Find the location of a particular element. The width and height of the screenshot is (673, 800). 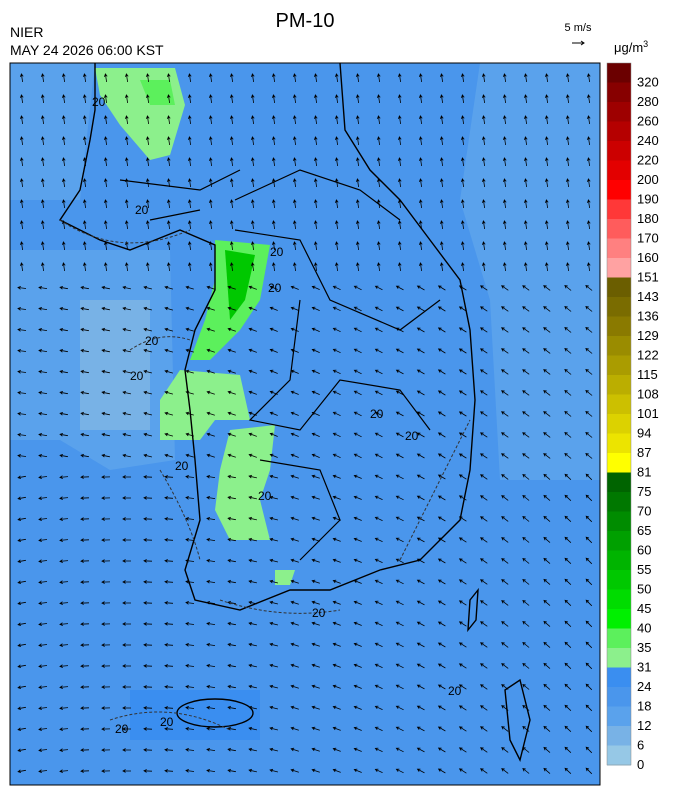

pm-patch is located at coordinates (240, 285).